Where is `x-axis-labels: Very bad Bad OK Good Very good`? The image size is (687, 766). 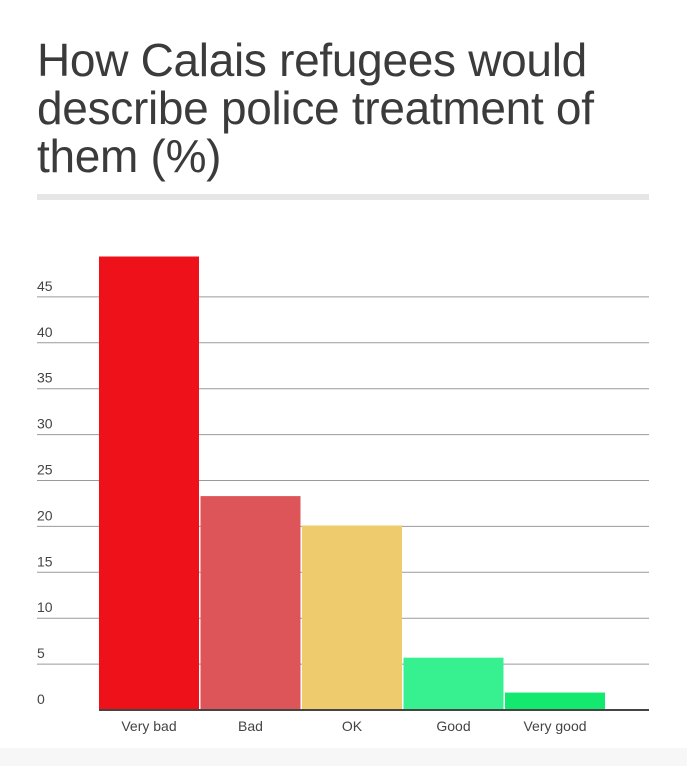 x-axis-labels: Very bad Bad OK Good Very good is located at coordinates (353, 726).